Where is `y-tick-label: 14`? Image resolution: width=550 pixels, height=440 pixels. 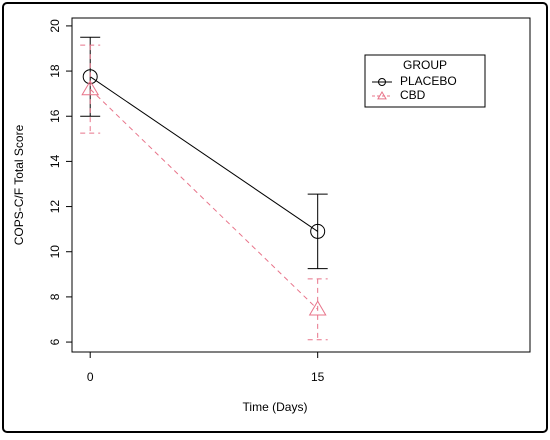 y-tick-label: 14 is located at coordinates (55, 161).